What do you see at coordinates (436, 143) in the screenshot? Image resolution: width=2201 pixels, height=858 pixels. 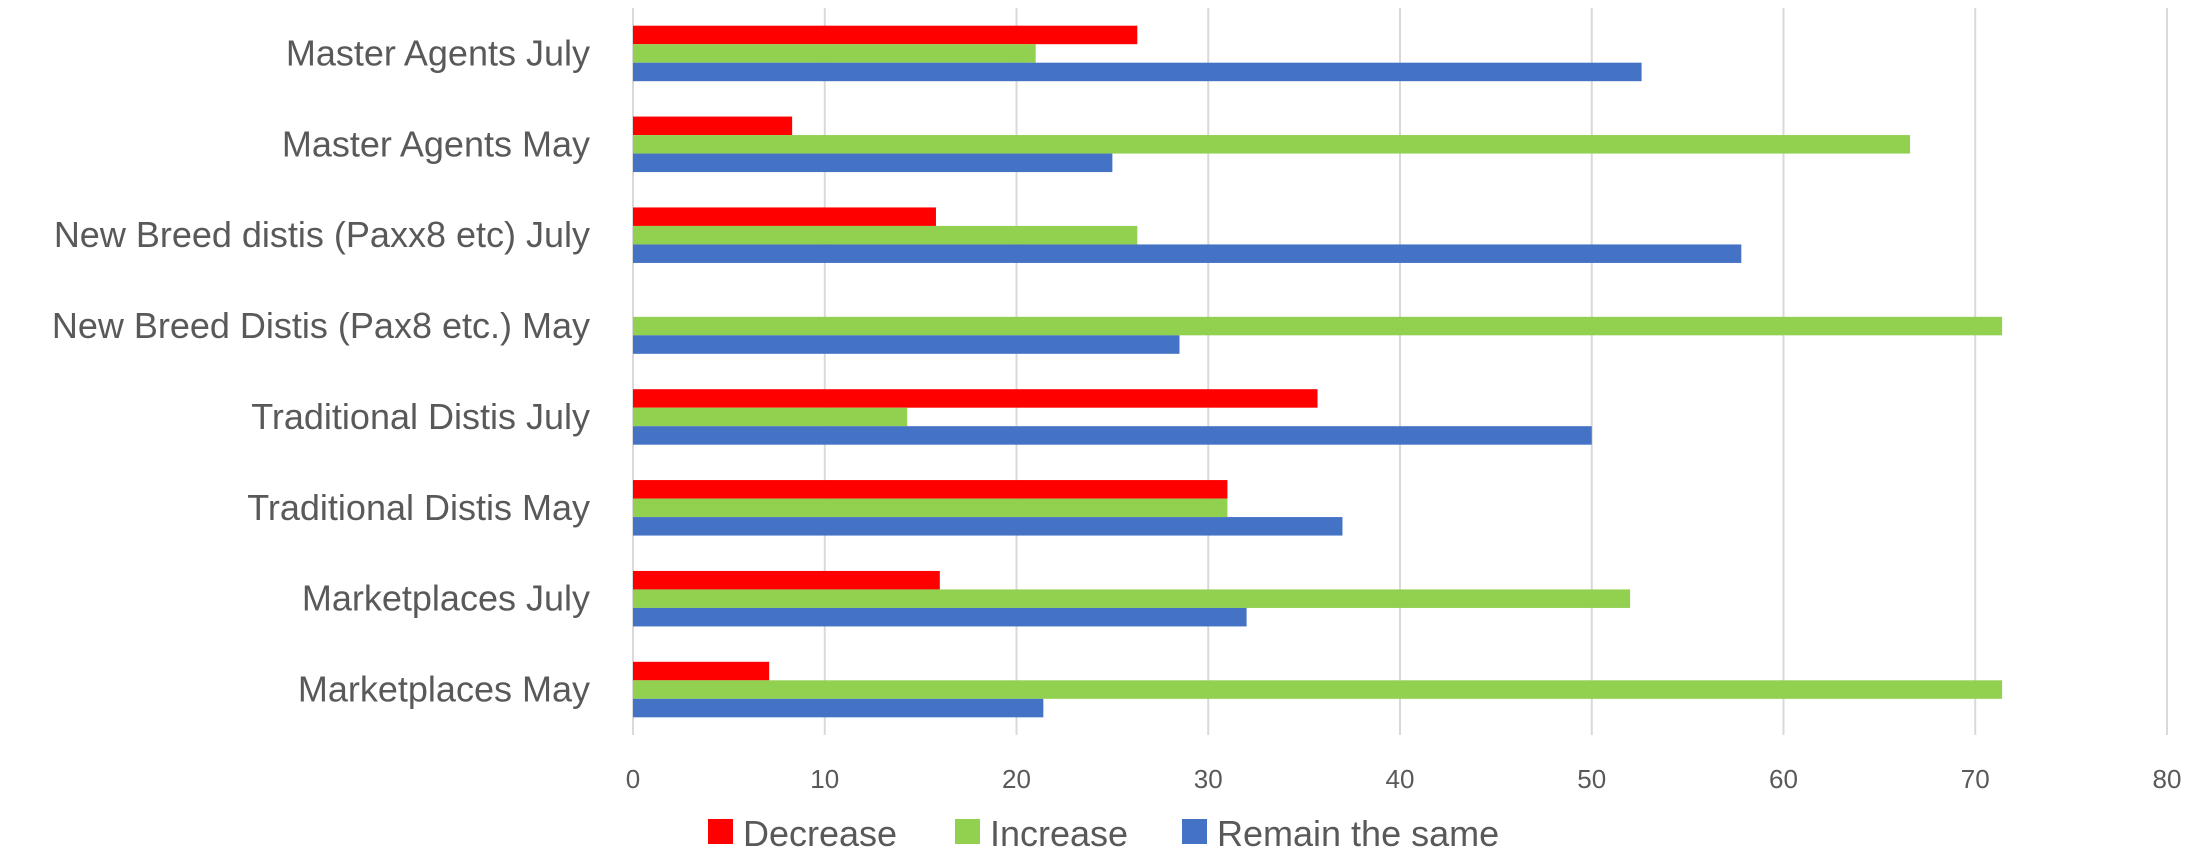 I see `category-label: Master Agents May` at bounding box center [436, 143].